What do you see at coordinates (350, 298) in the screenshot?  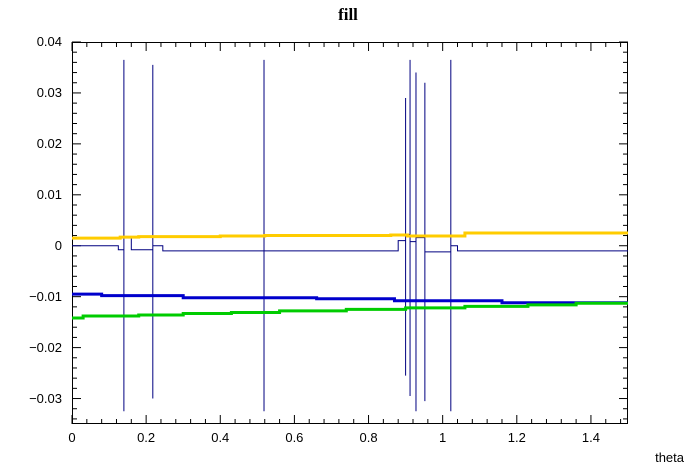 I see `series-blue-step` at bounding box center [350, 298].